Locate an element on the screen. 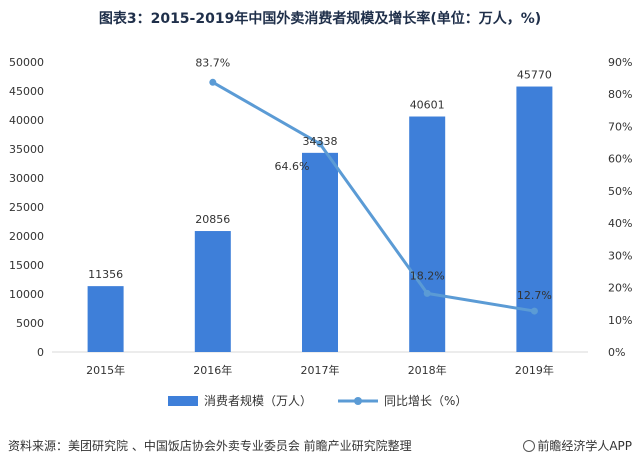 This screenshot has width=640, height=463. left-axis-tick-label: 45000 is located at coordinates (26, 91).